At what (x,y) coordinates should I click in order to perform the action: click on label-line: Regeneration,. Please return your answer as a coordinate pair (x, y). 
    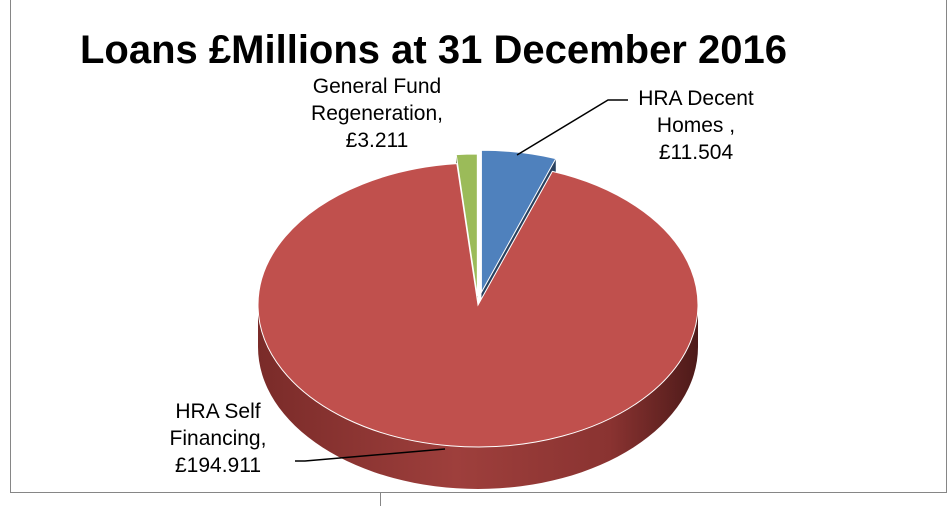
    Looking at the image, I should click on (377, 113).